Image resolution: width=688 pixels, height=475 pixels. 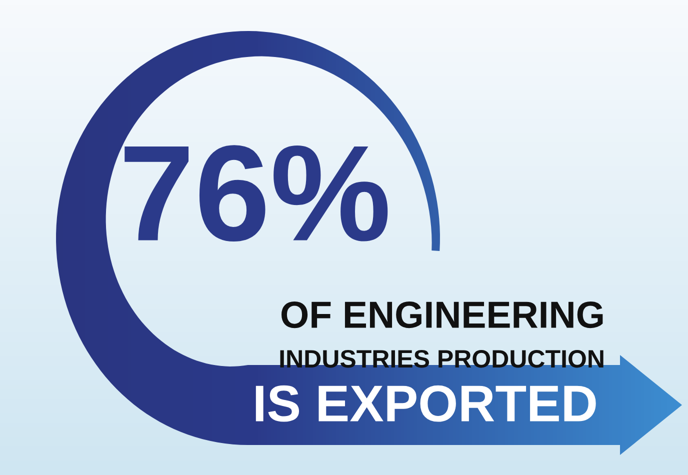 What do you see at coordinates (442, 315) in the screenshot?
I see `text: OF ENGINEERING` at bounding box center [442, 315].